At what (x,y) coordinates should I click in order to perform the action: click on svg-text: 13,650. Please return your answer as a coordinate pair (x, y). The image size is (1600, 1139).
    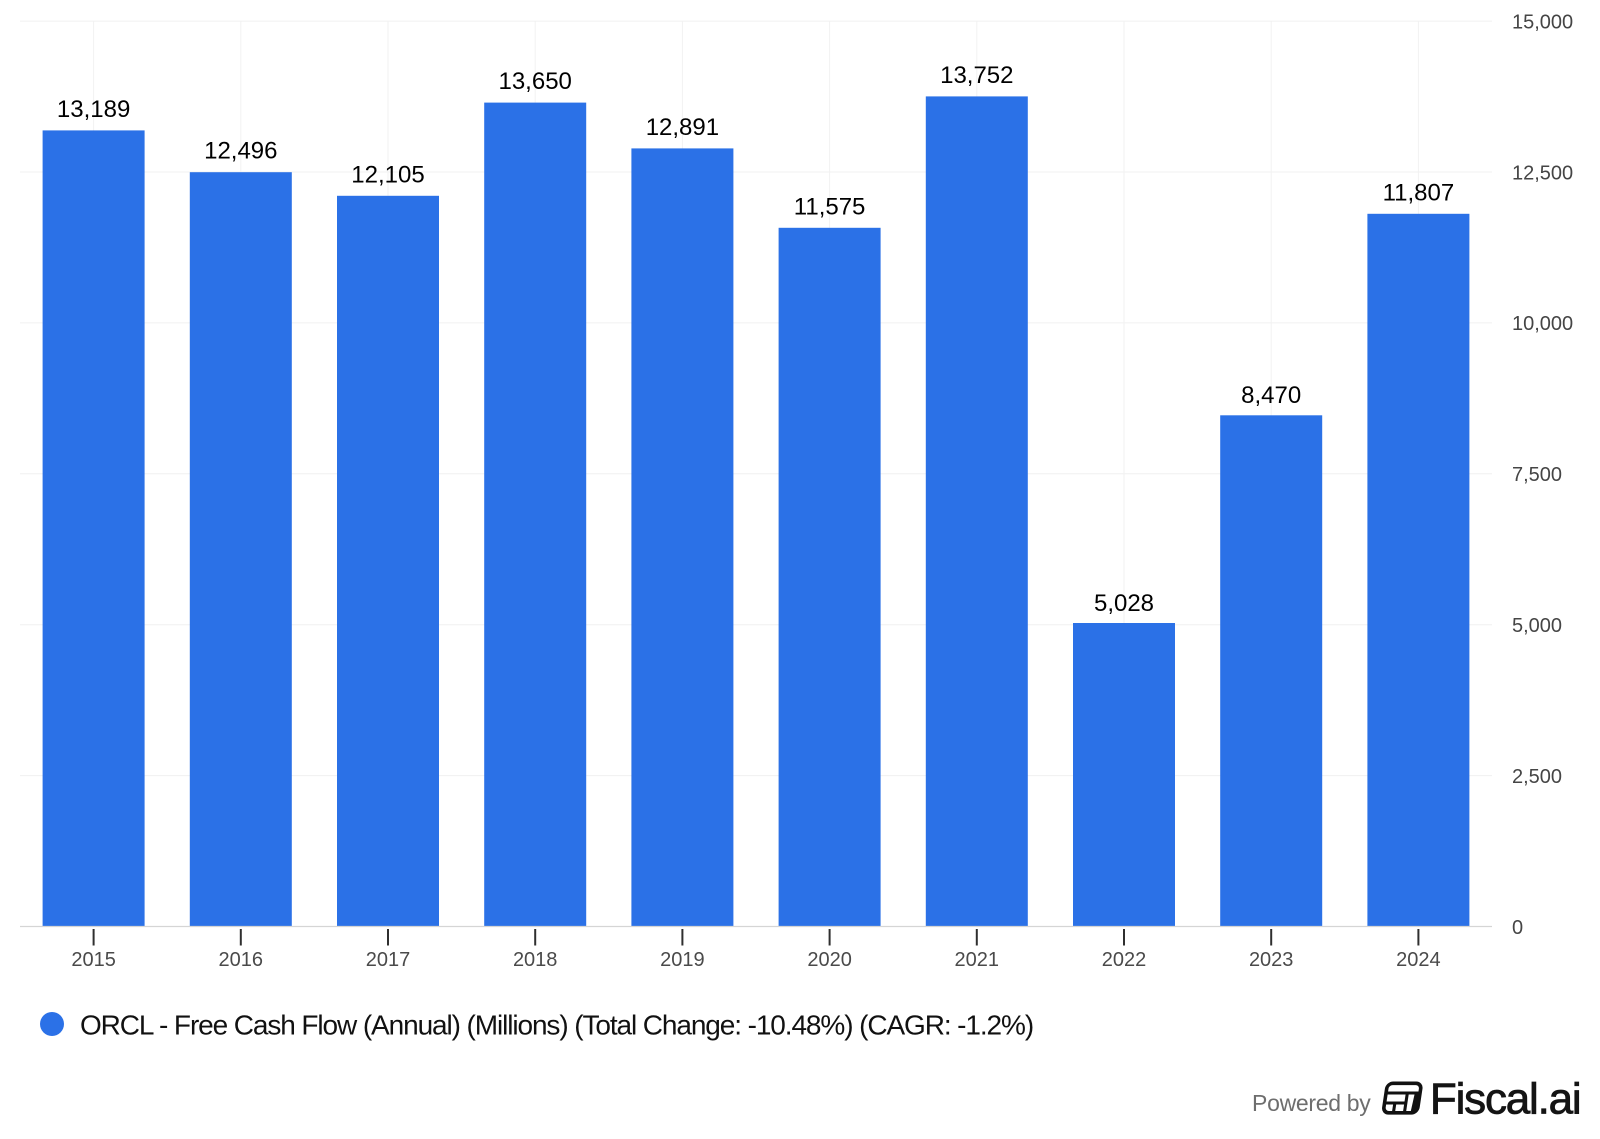
    Looking at the image, I should click on (534, 81).